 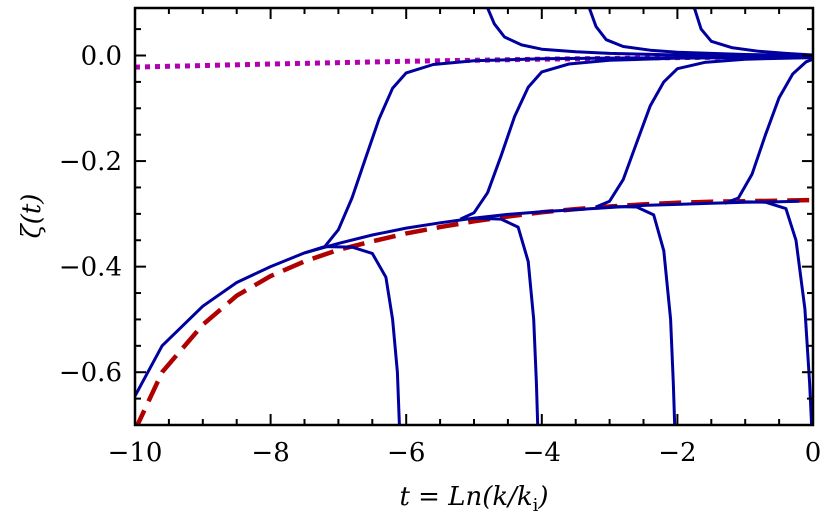 What do you see at coordinates (677, 453) in the screenshot?
I see `x-tick-label: −2` at bounding box center [677, 453].